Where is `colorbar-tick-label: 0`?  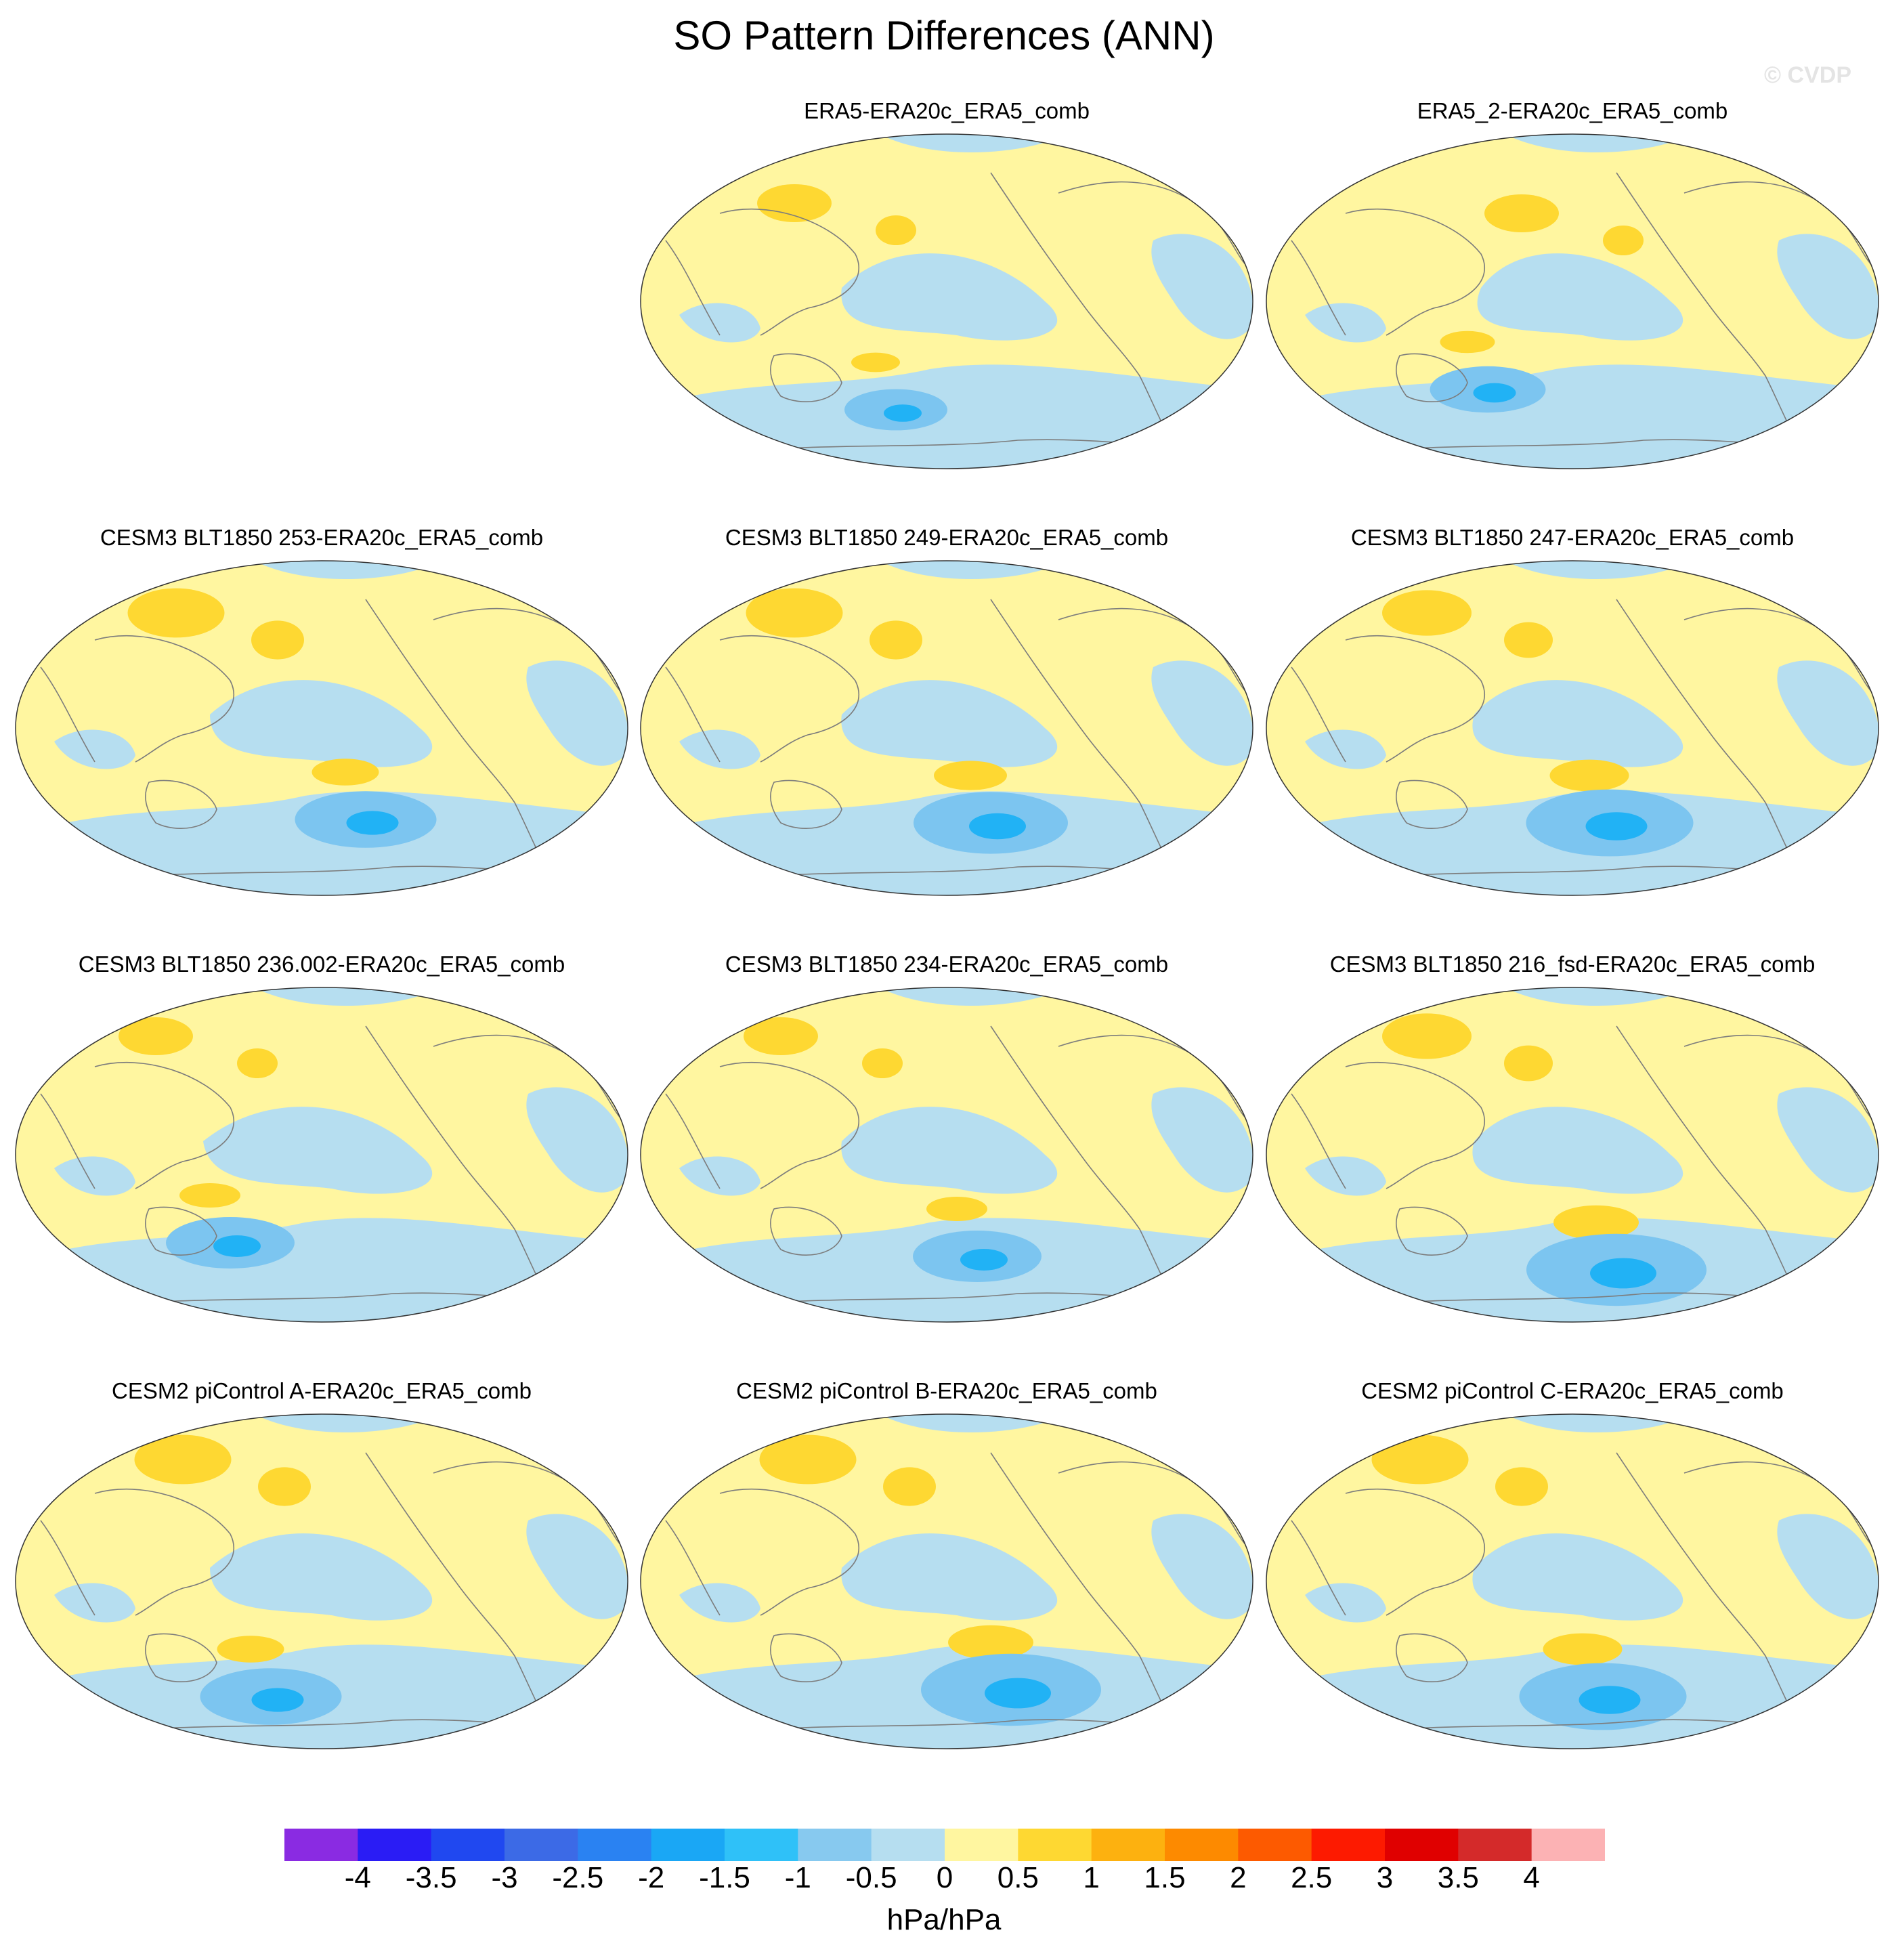
colorbar-tick-label: 0 is located at coordinates (944, 1877).